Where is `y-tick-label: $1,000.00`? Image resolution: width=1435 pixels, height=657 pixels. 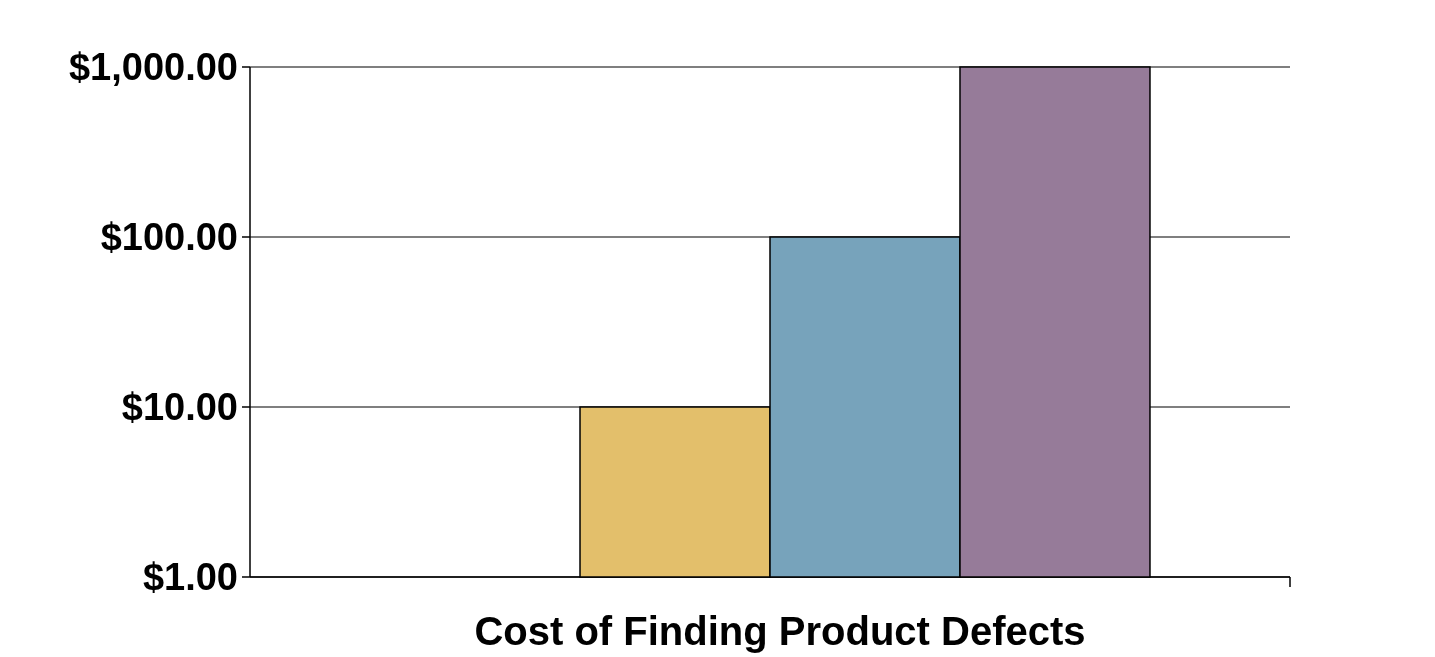
y-tick-label: $1,000.00 is located at coordinates (153, 67).